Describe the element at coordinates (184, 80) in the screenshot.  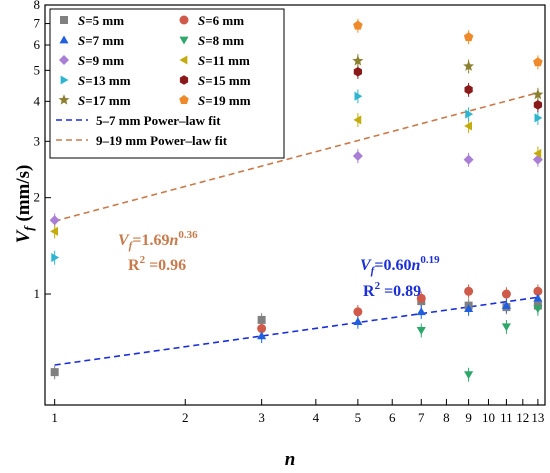
I see `legend-marker-s-15-mm` at that location.